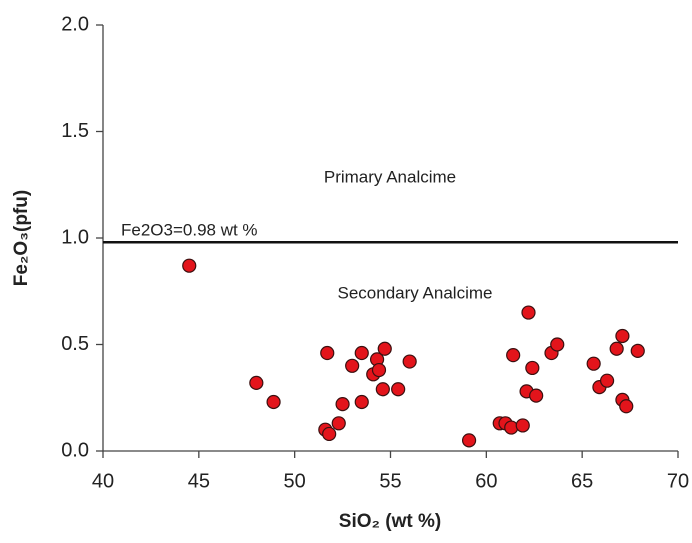  Describe the element at coordinates (21, 238) in the screenshot. I see `y-axis-title: Fe₂O₃(pfu)` at that location.